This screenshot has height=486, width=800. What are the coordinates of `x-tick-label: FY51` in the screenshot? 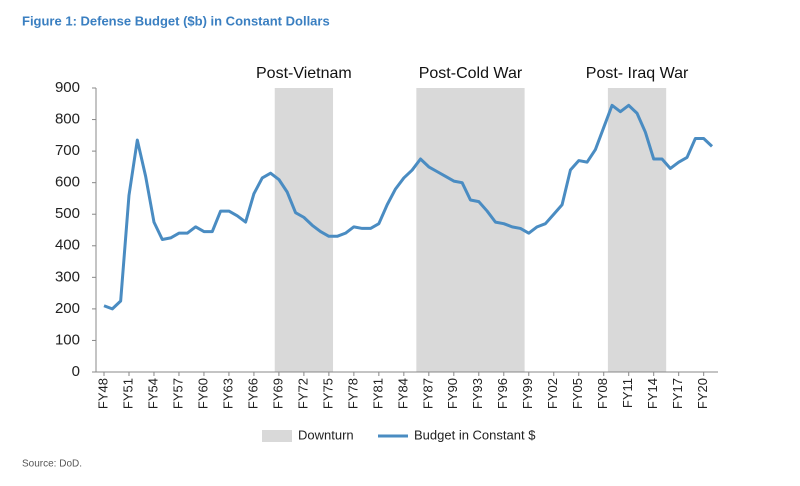 It's located at (127, 393).